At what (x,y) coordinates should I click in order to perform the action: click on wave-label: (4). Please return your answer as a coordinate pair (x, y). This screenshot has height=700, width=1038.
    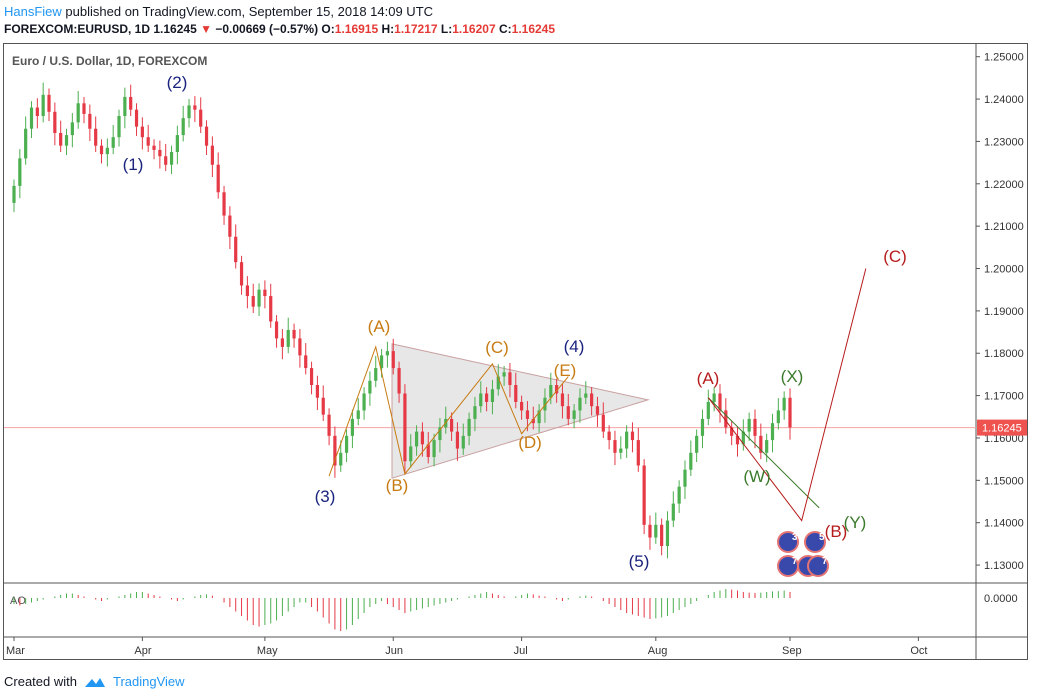
    Looking at the image, I should click on (574, 346).